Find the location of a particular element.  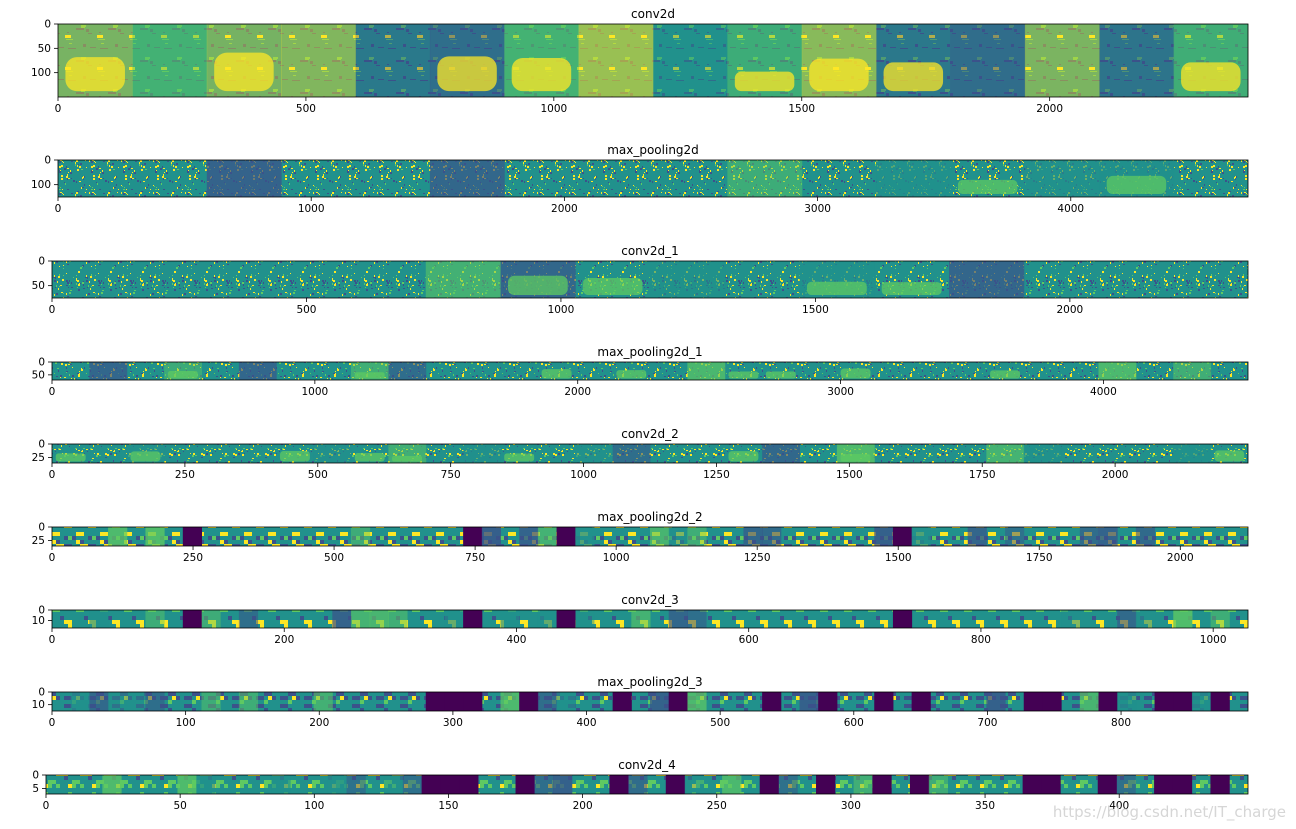

subplot-title: max_pooling2d is located at coordinates (653, 150).